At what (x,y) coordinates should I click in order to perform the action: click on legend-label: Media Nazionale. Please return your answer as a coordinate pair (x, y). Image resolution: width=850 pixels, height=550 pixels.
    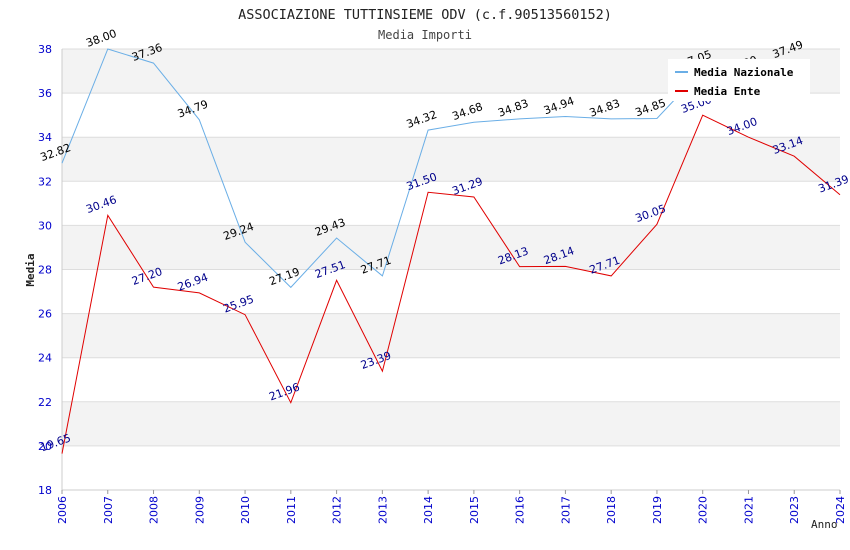
    Looking at the image, I should click on (744, 72).